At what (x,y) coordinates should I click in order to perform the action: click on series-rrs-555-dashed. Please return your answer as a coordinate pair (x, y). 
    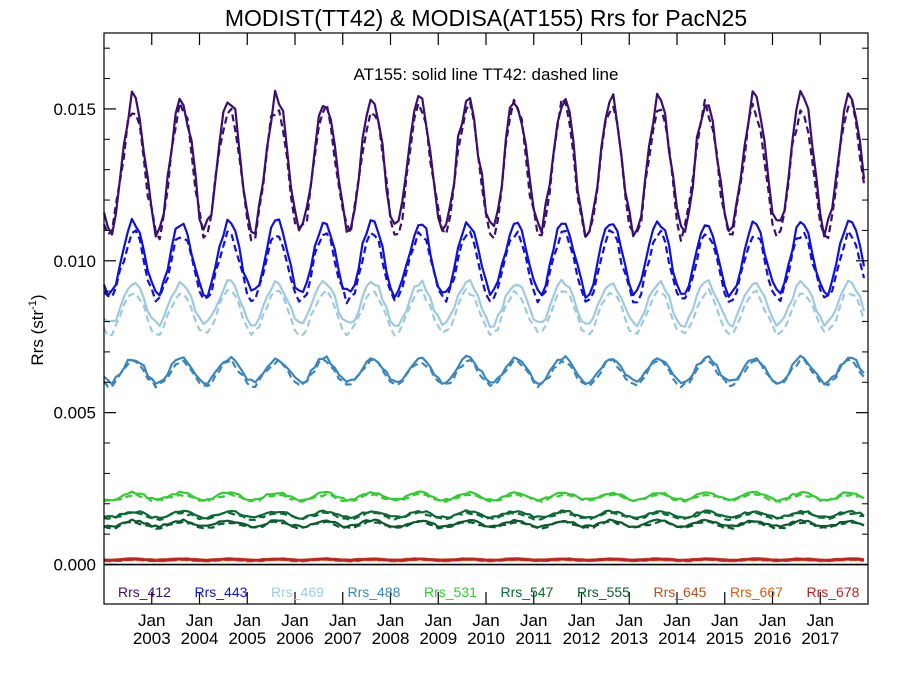
    Looking at the image, I should click on (484, 525).